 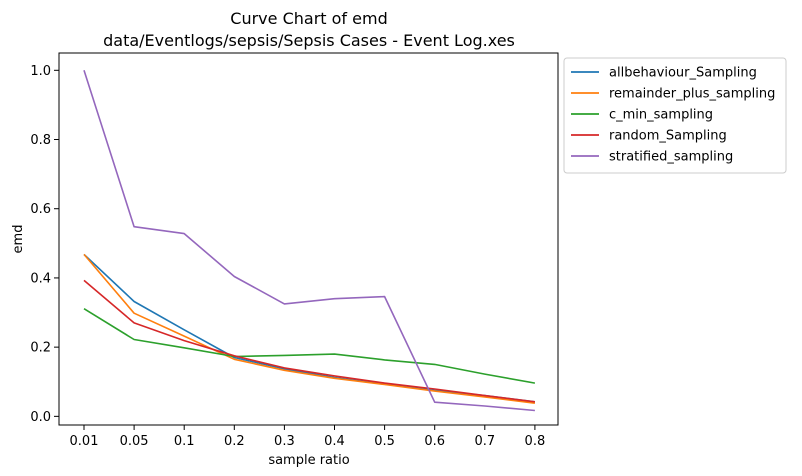 What do you see at coordinates (184, 441) in the screenshot?
I see `x-tick-label: 0.1` at bounding box center [184, 441].